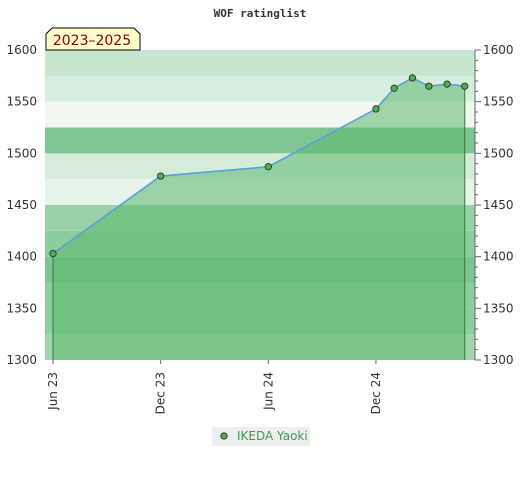 The height and width of the screenshot is (480, 520). Describe the element at coordinates (498, 50) in the screenshot. I see `right-y-tick-label: 1600` at that location.